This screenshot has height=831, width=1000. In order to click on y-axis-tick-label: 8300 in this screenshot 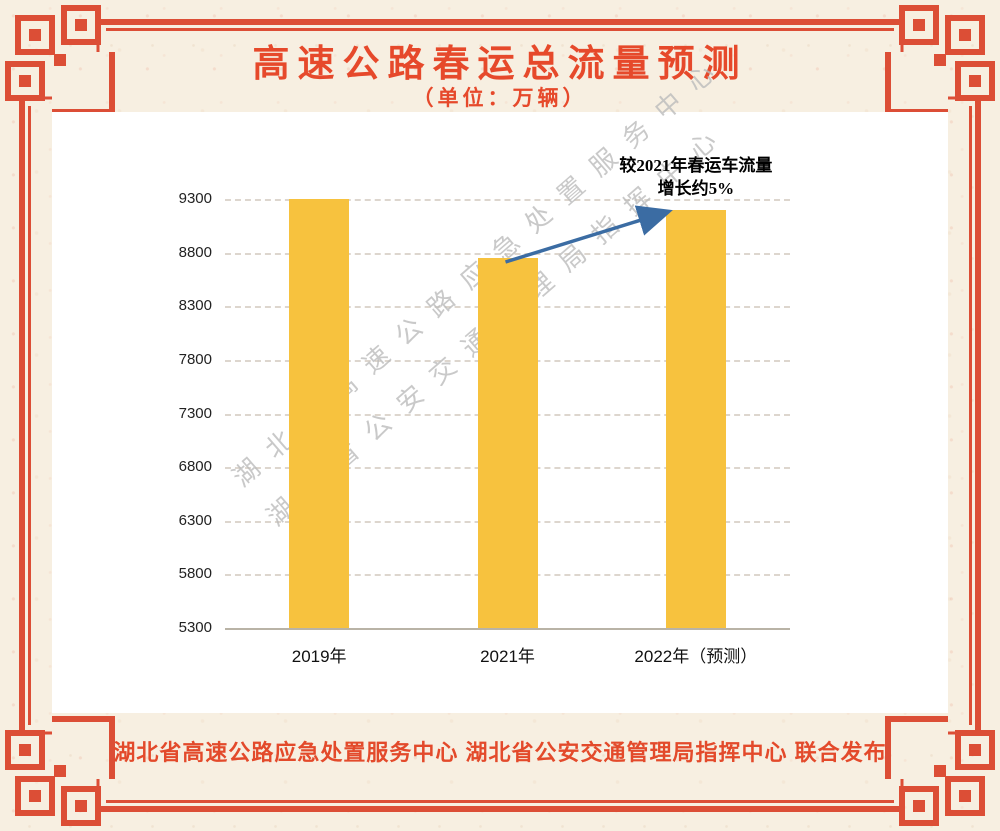, I will do `click(195, 306)`.